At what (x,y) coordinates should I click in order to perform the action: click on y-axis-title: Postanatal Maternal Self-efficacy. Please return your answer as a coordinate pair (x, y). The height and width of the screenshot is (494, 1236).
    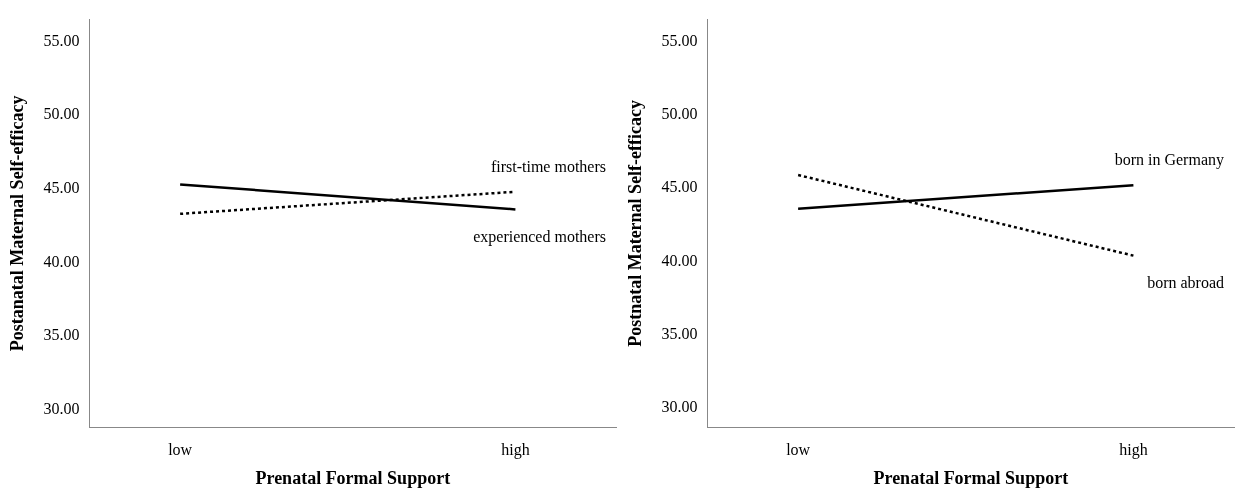
    Looking at the image, I should click on (17, 223).